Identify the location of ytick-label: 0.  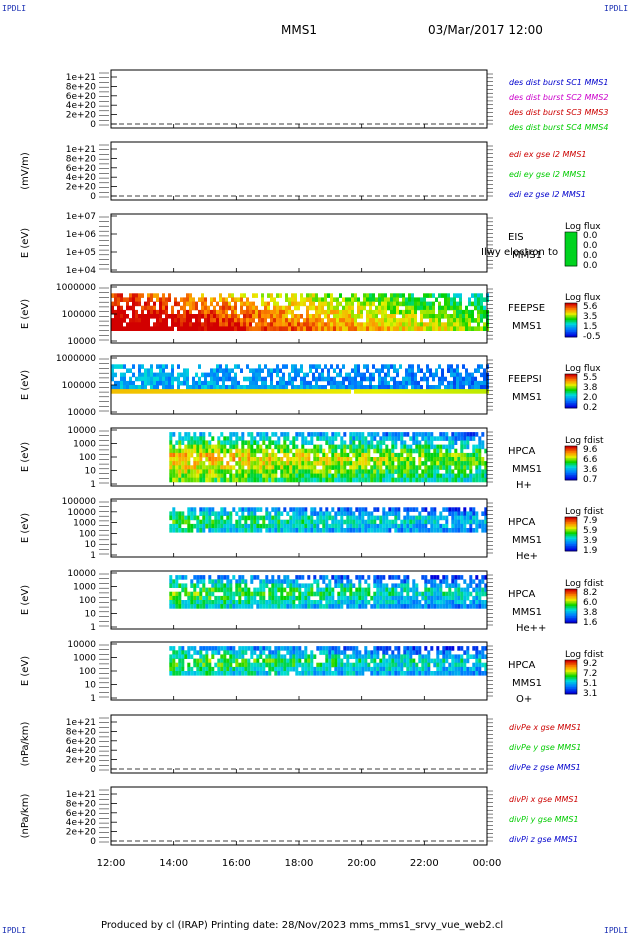
(93, 125).